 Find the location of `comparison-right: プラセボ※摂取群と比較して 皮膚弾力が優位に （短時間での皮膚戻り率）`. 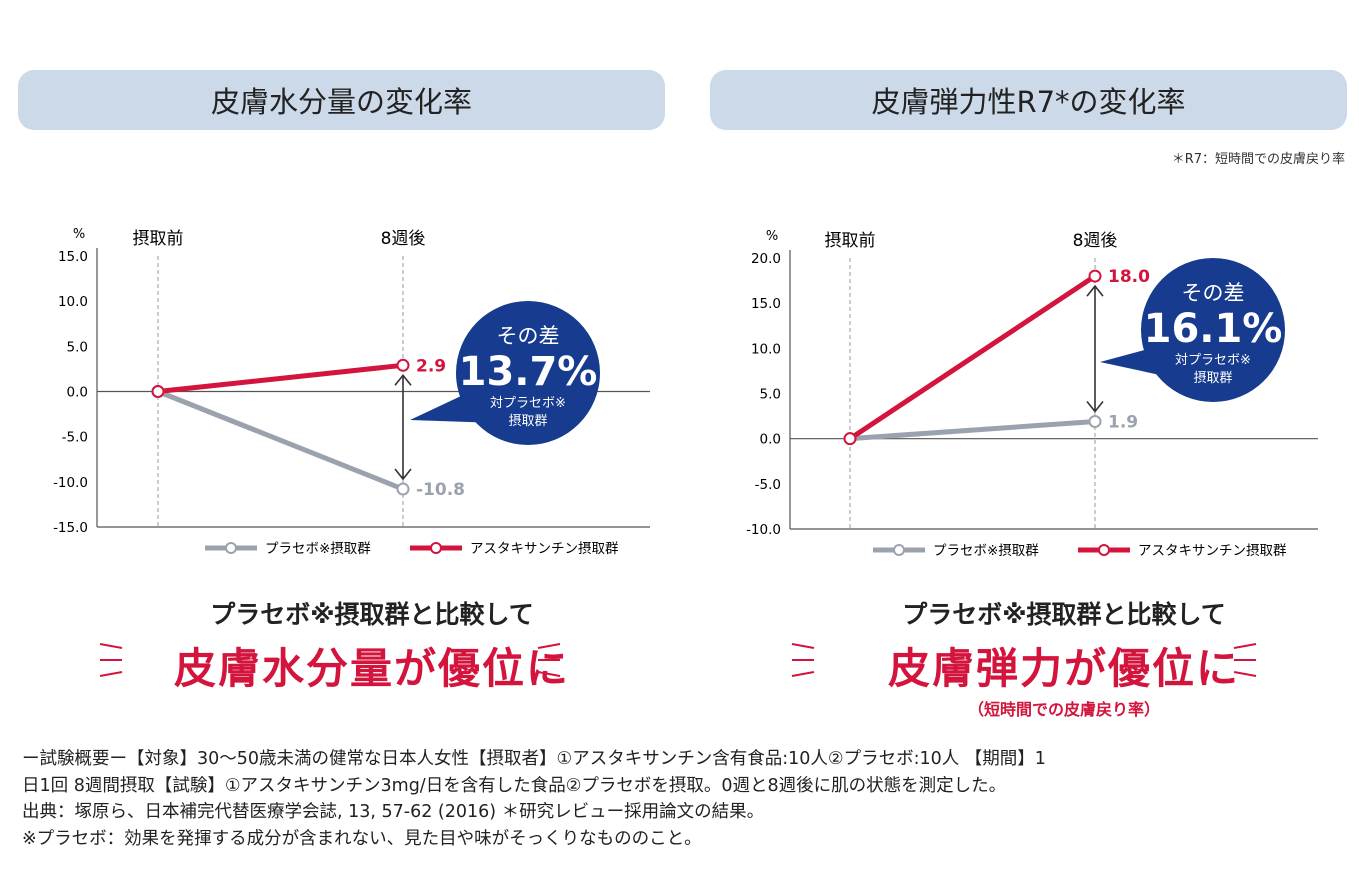

comparison-right: プラセボ※摂取群と比較して 皮膚弾力が優位に （短時間での皮膚戻り率） is located at coordinates (1064, 657).